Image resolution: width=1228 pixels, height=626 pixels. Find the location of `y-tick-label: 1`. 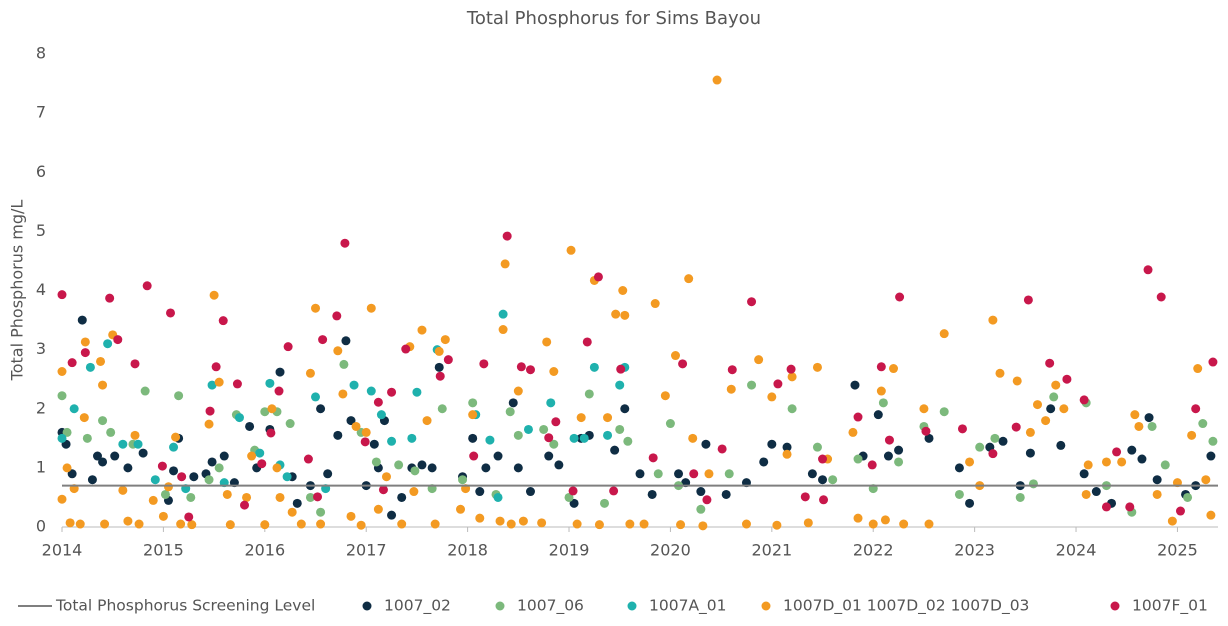

y-tick-label: 1 is located at coordinates (41, 466).